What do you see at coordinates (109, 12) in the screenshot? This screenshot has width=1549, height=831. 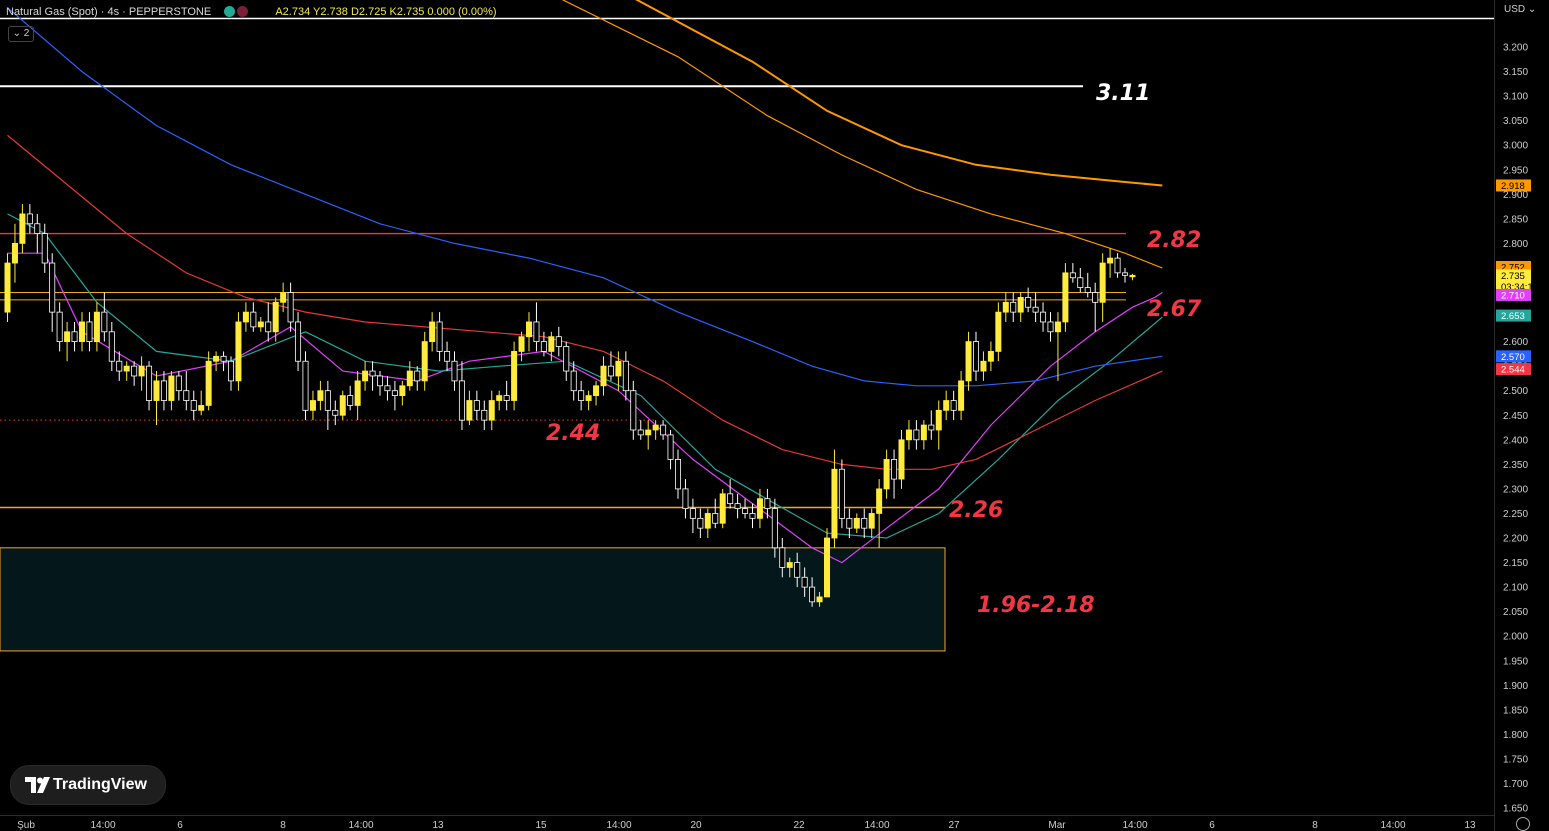 I see `symbol-title: Natural Gas (Spot) · 4s · PEPPERSTONE` at bounding box center [109, 12].